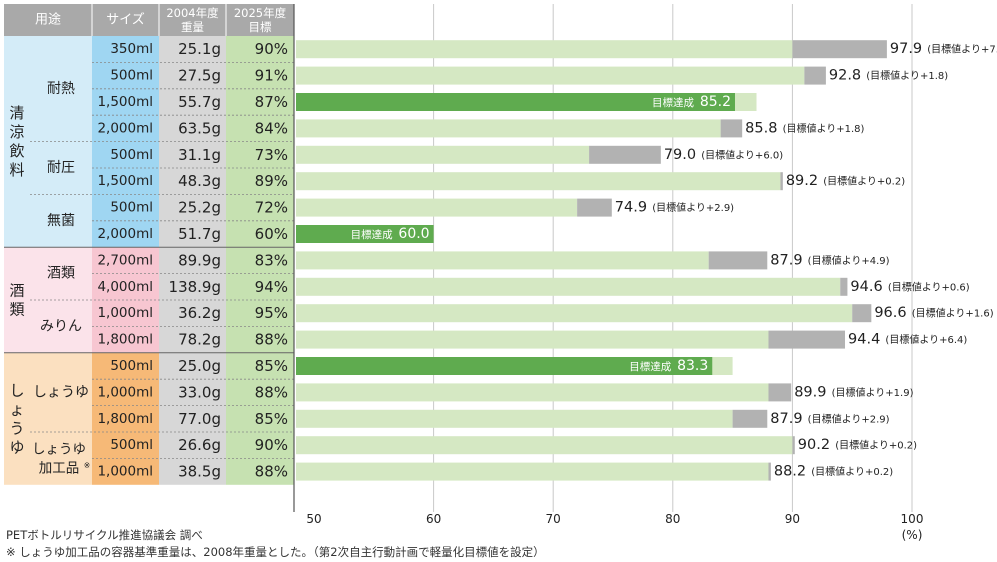  Describe the element at coordinates (906, 49) in the screenshot. I see `data-label: 97.9` at that location.